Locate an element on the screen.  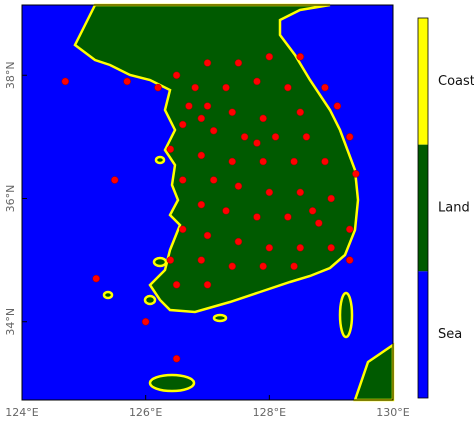
colorbar-label: Coast is located at coordinates (456, 81).